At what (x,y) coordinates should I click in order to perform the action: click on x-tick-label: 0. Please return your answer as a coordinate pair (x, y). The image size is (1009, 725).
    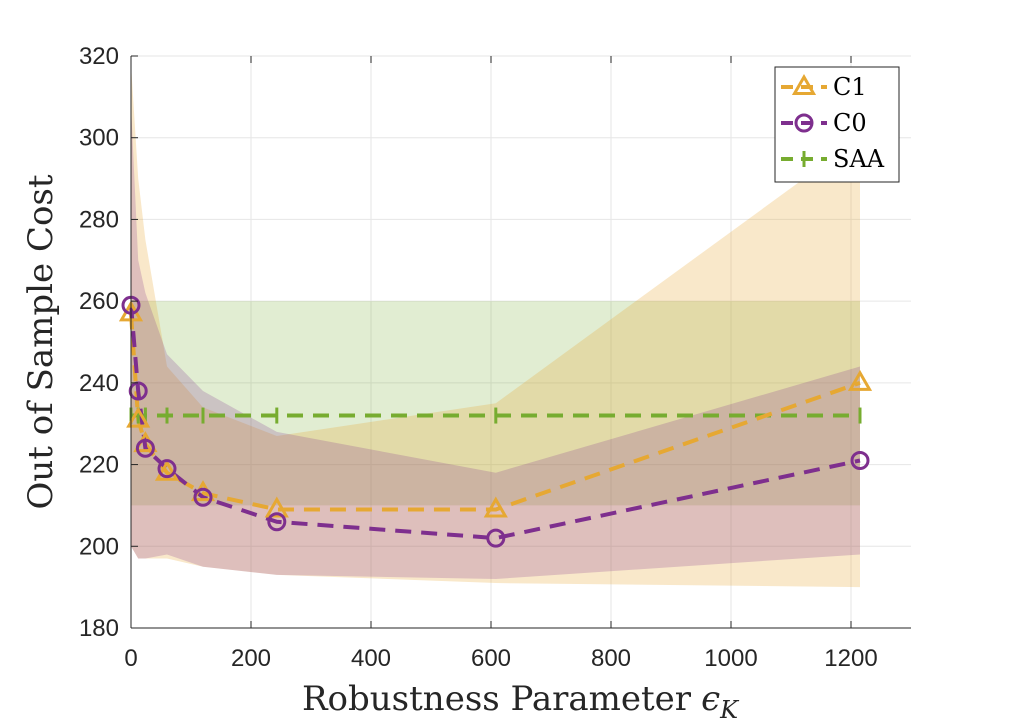
    Looking at the image, I should click on (130, 658).